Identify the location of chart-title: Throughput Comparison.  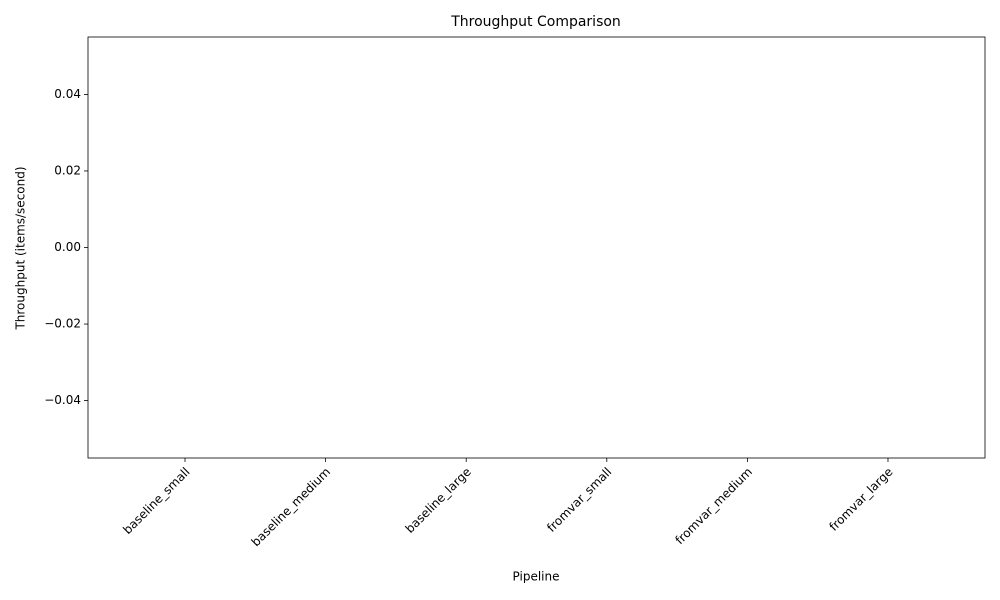
(535, 22).